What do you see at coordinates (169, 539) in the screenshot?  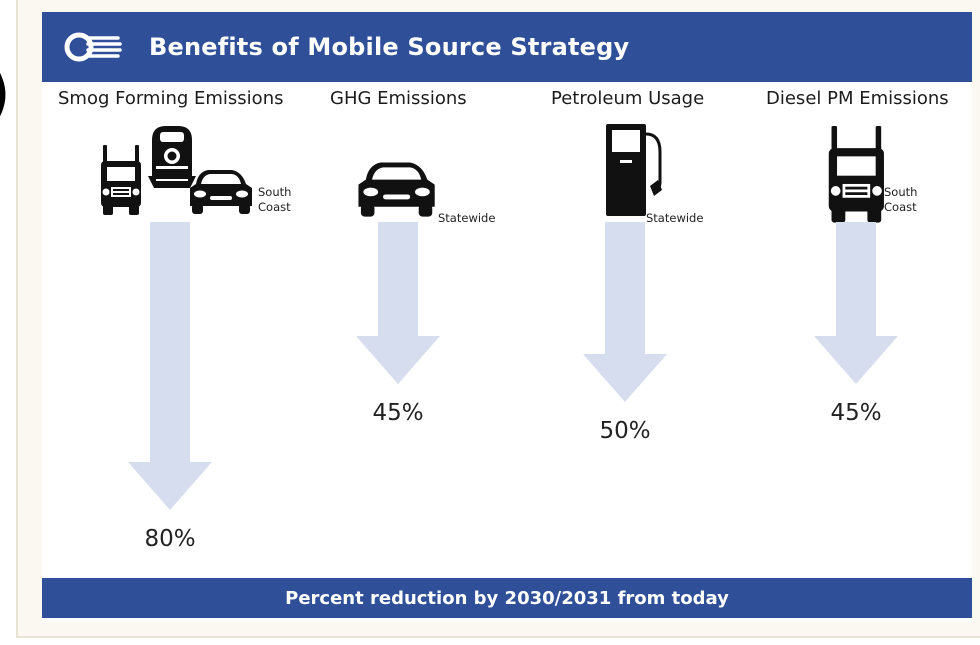 I see `value-label: 80%` at bounding box center [169, 539].